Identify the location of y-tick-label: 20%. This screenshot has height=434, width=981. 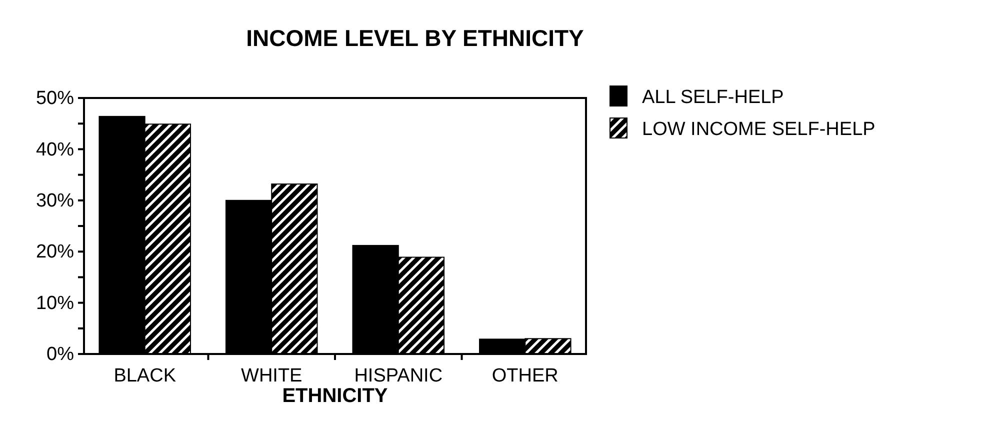
(55, 252).